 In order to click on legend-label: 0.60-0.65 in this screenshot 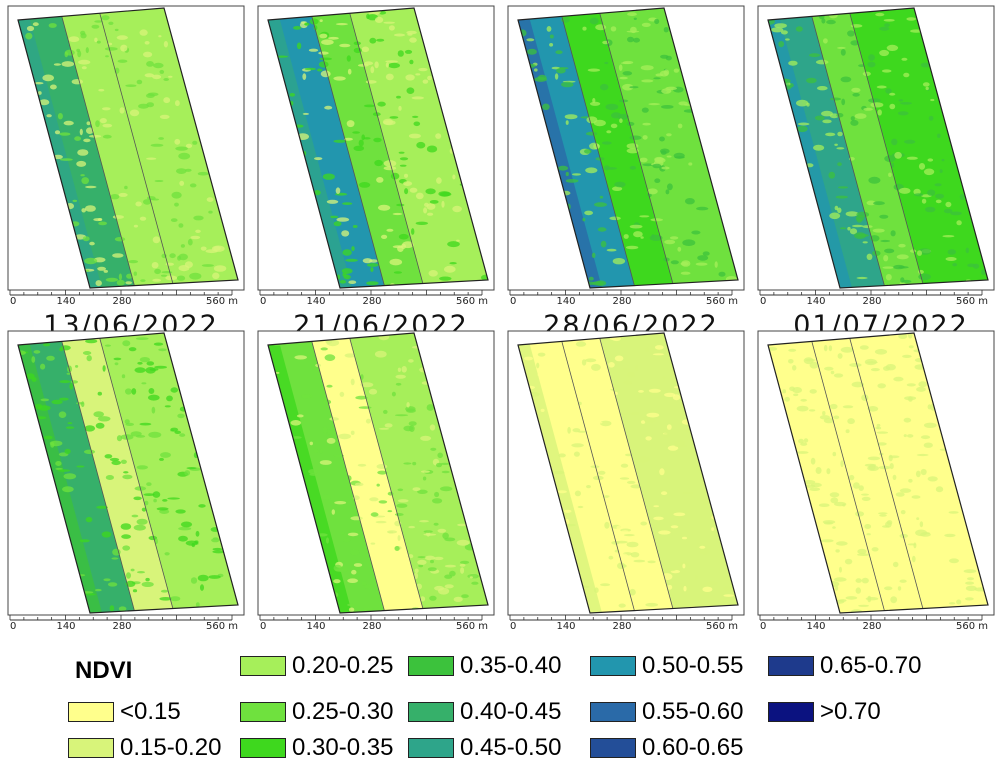, I will do `click(693, 747)`.